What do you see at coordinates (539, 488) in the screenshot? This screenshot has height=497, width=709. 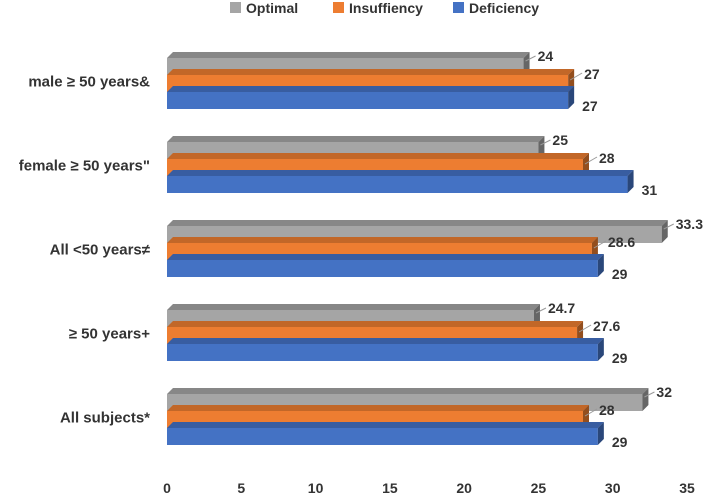 I see `x-tick-label-5: 25` at bounding box center [539, 488].